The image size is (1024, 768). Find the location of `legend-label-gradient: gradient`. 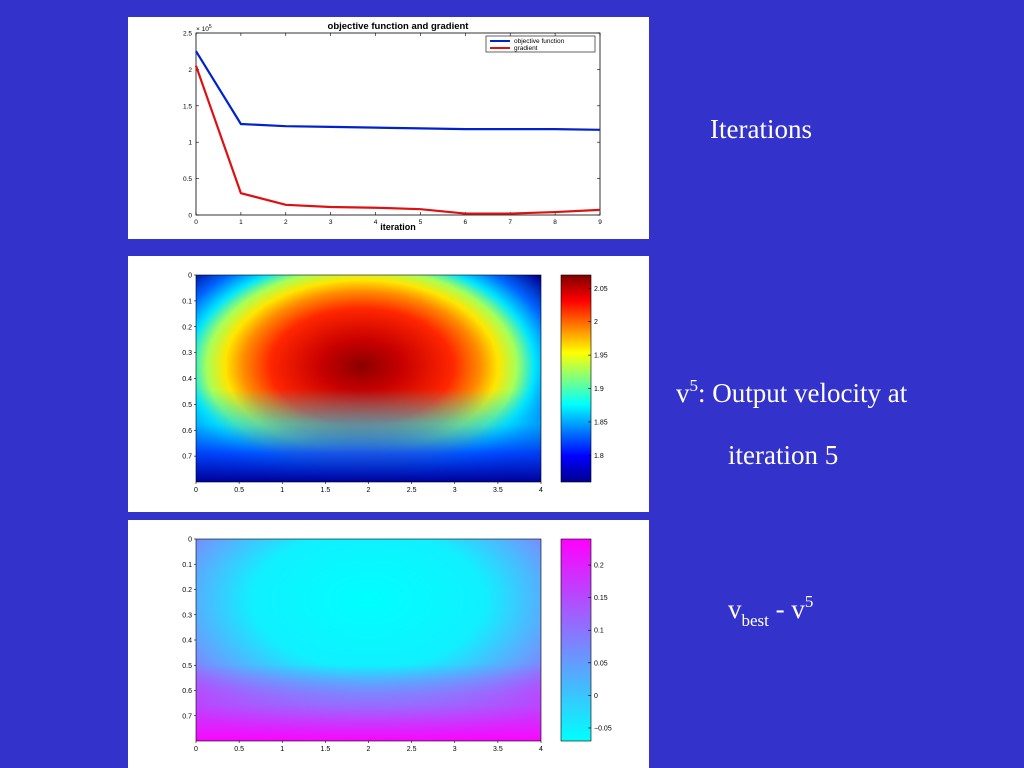

legend-label-gradient: gradient is located at coordinates (526, 48).